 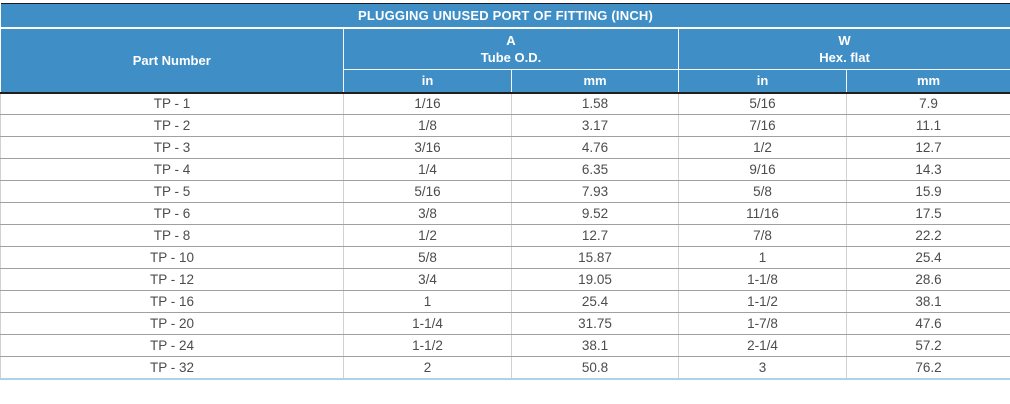 I want to click on cell-w-in: 5/8, so click(x=762, y=191).